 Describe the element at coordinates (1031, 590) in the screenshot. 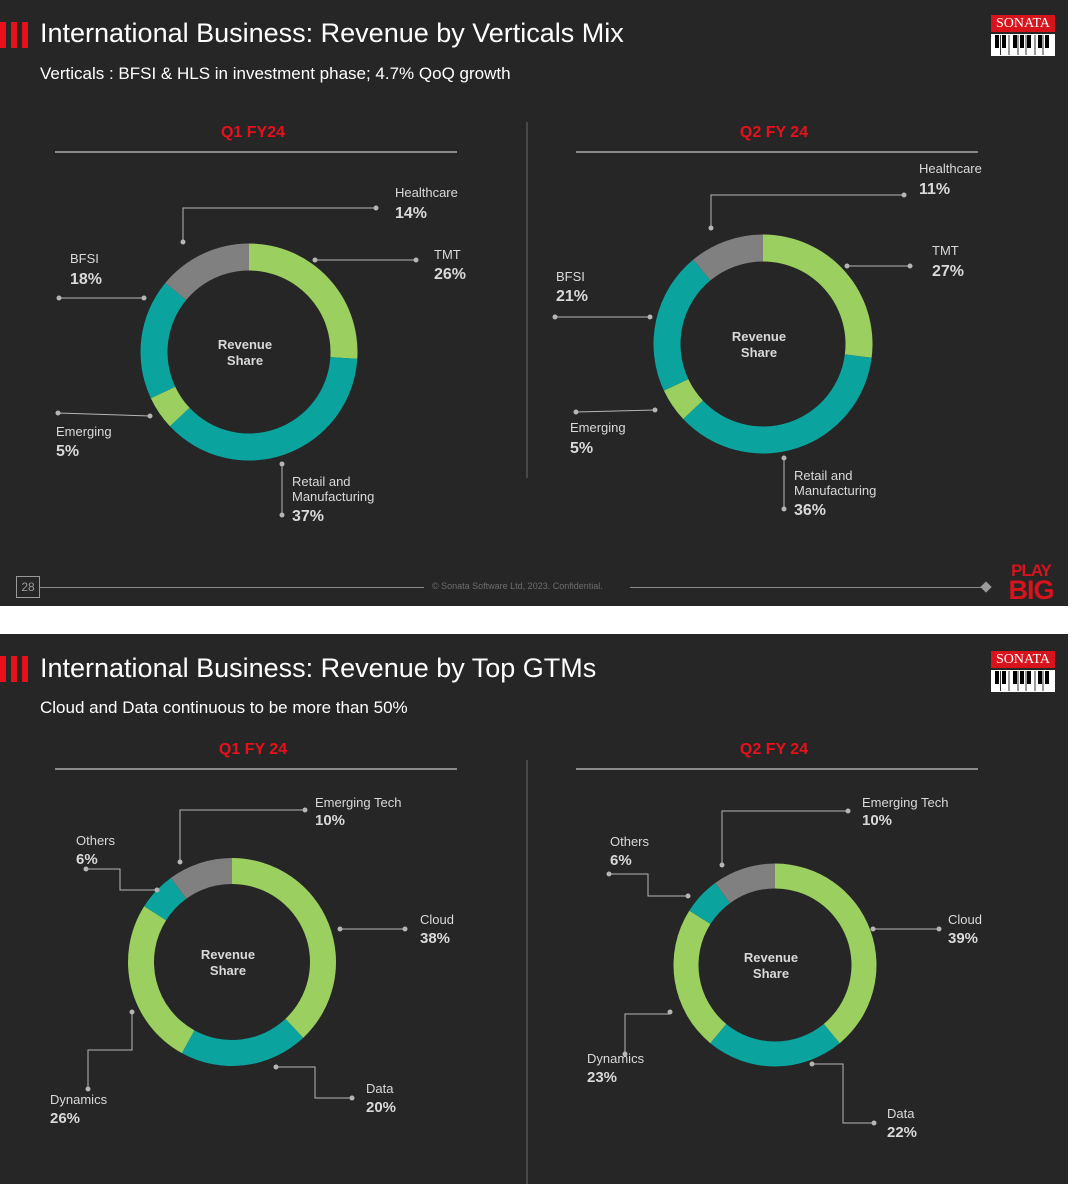

I see `big-text: BIG` at that location.